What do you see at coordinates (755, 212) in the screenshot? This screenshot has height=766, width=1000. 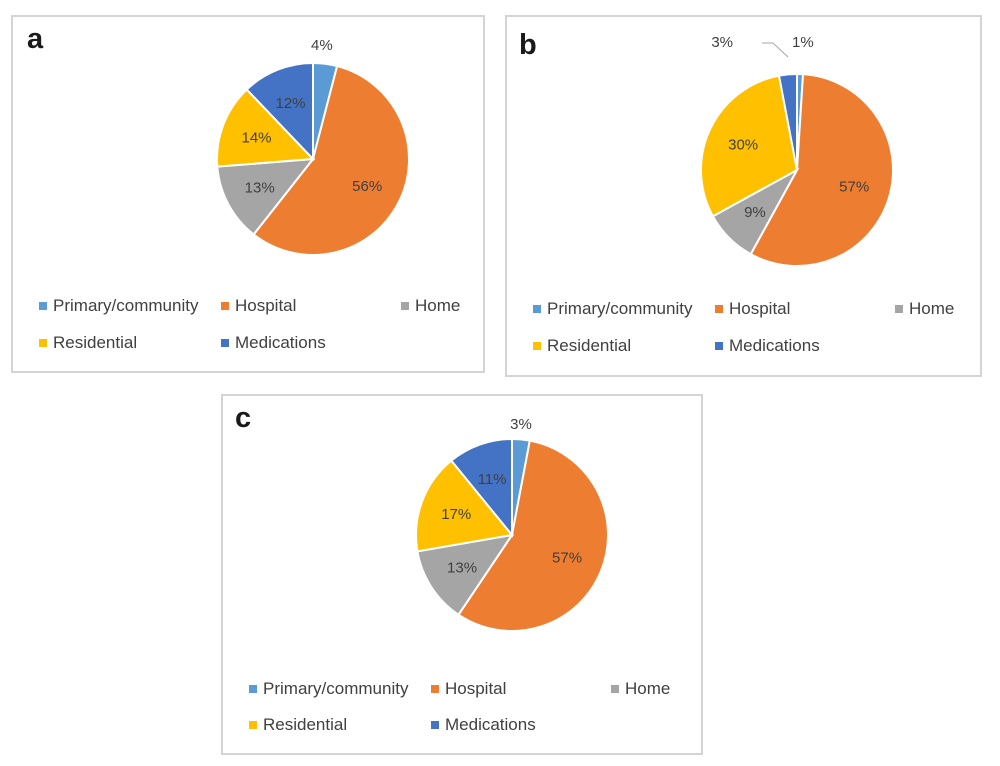 I see `data-label: 9%` at bounding box center [755, 212].